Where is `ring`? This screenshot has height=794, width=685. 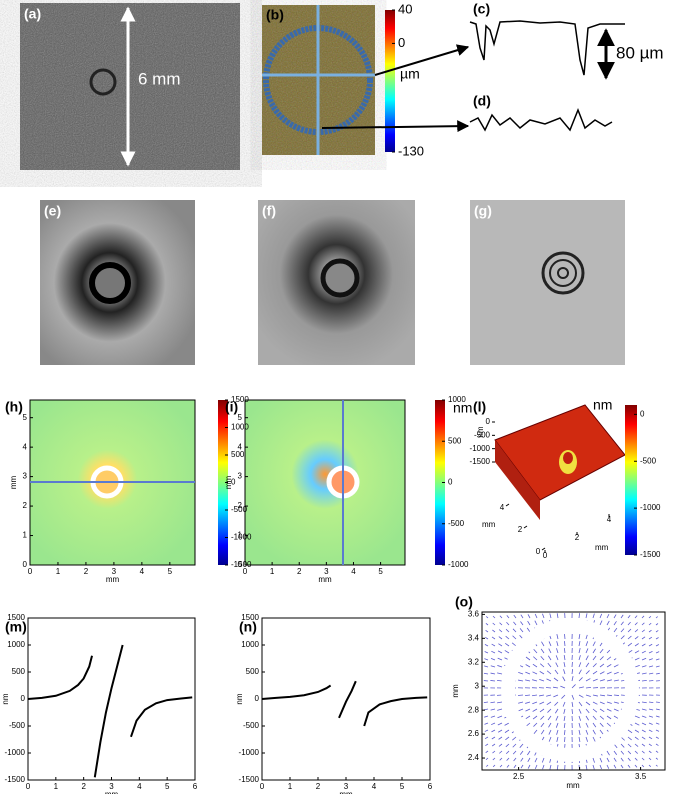
ring is located at coordinates (563, 273).